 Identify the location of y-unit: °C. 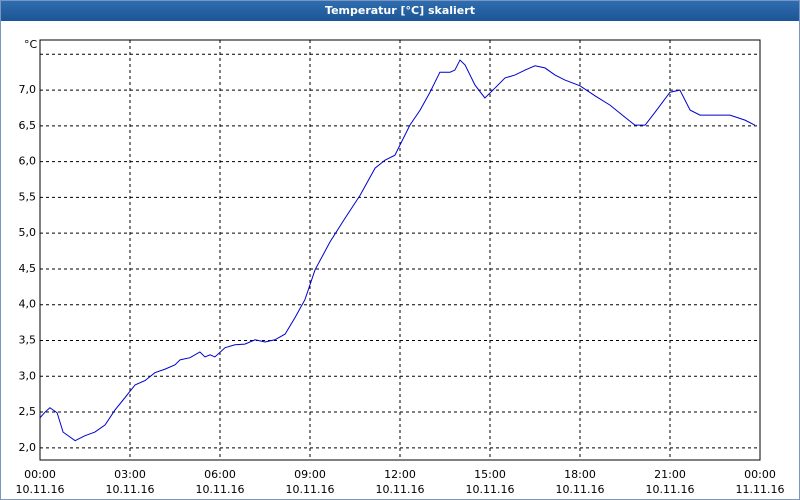
(31, 44).